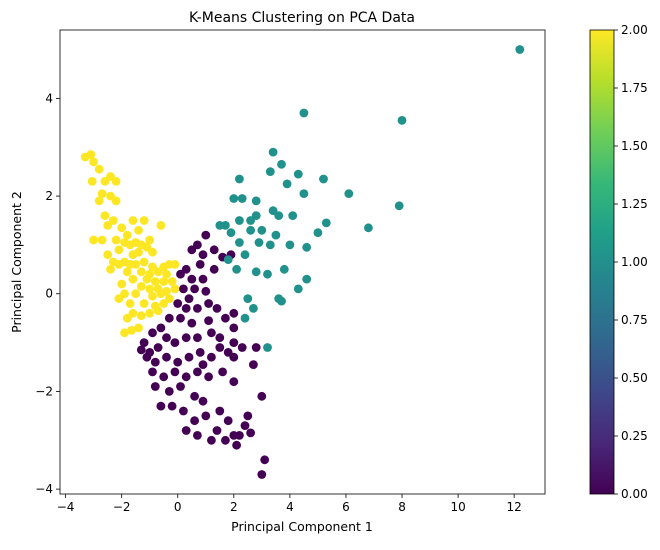 The height and width of the screenshot is (550, 660). I want to click on y-tick-label: 4, so click(49, 98).